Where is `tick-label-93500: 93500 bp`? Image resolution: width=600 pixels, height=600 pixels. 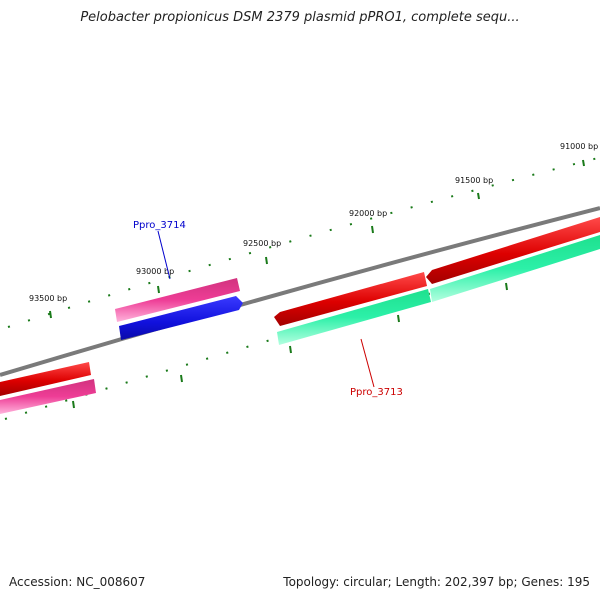
tick-label-93500: 93500 bp is located at coordinates (48, 298).